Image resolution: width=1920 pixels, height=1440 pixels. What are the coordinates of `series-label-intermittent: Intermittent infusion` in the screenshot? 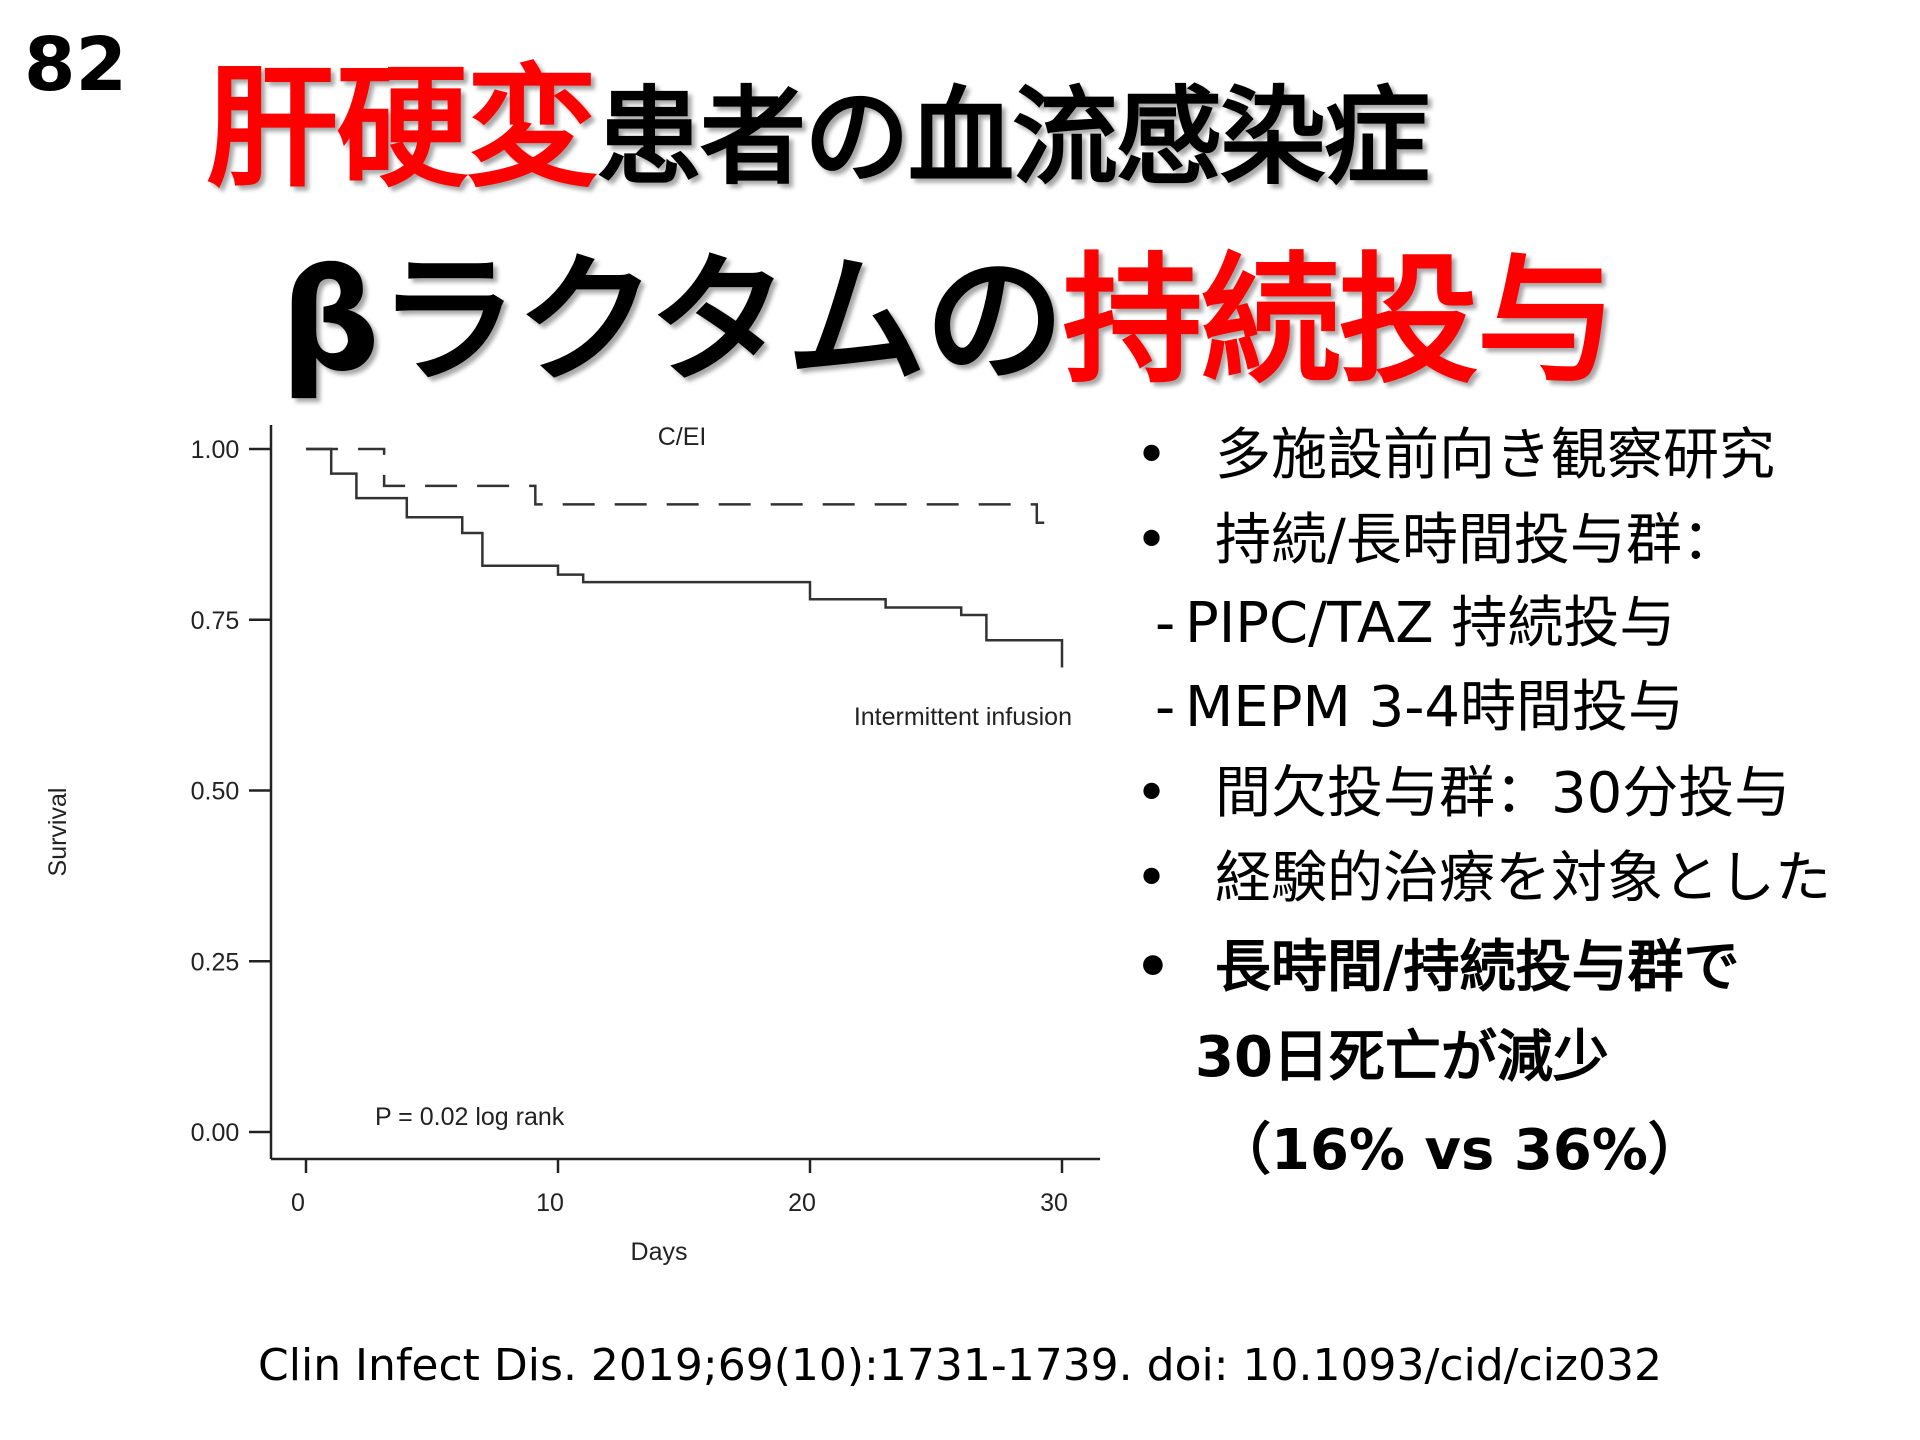 It's located at (963, 717).